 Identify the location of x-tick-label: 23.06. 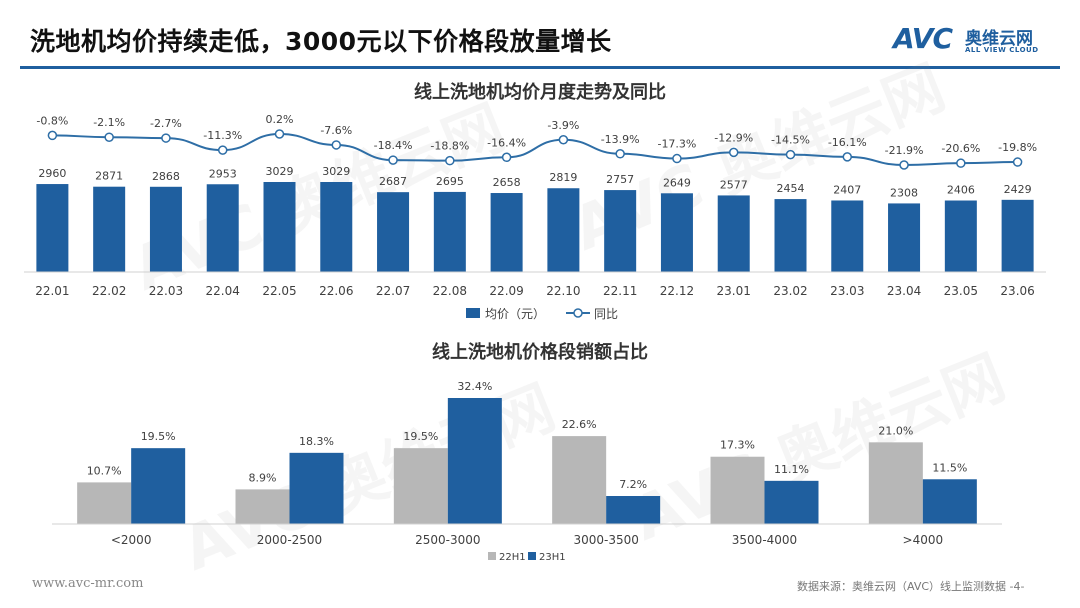
(1017, 291).